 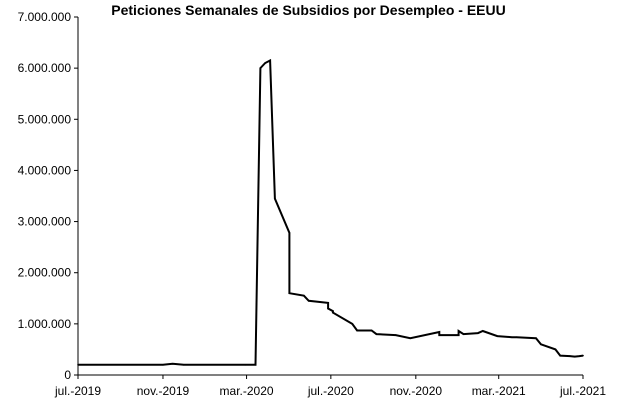 I want to click on y-tick-label: 7.000.000, so click(x=45, y=17).